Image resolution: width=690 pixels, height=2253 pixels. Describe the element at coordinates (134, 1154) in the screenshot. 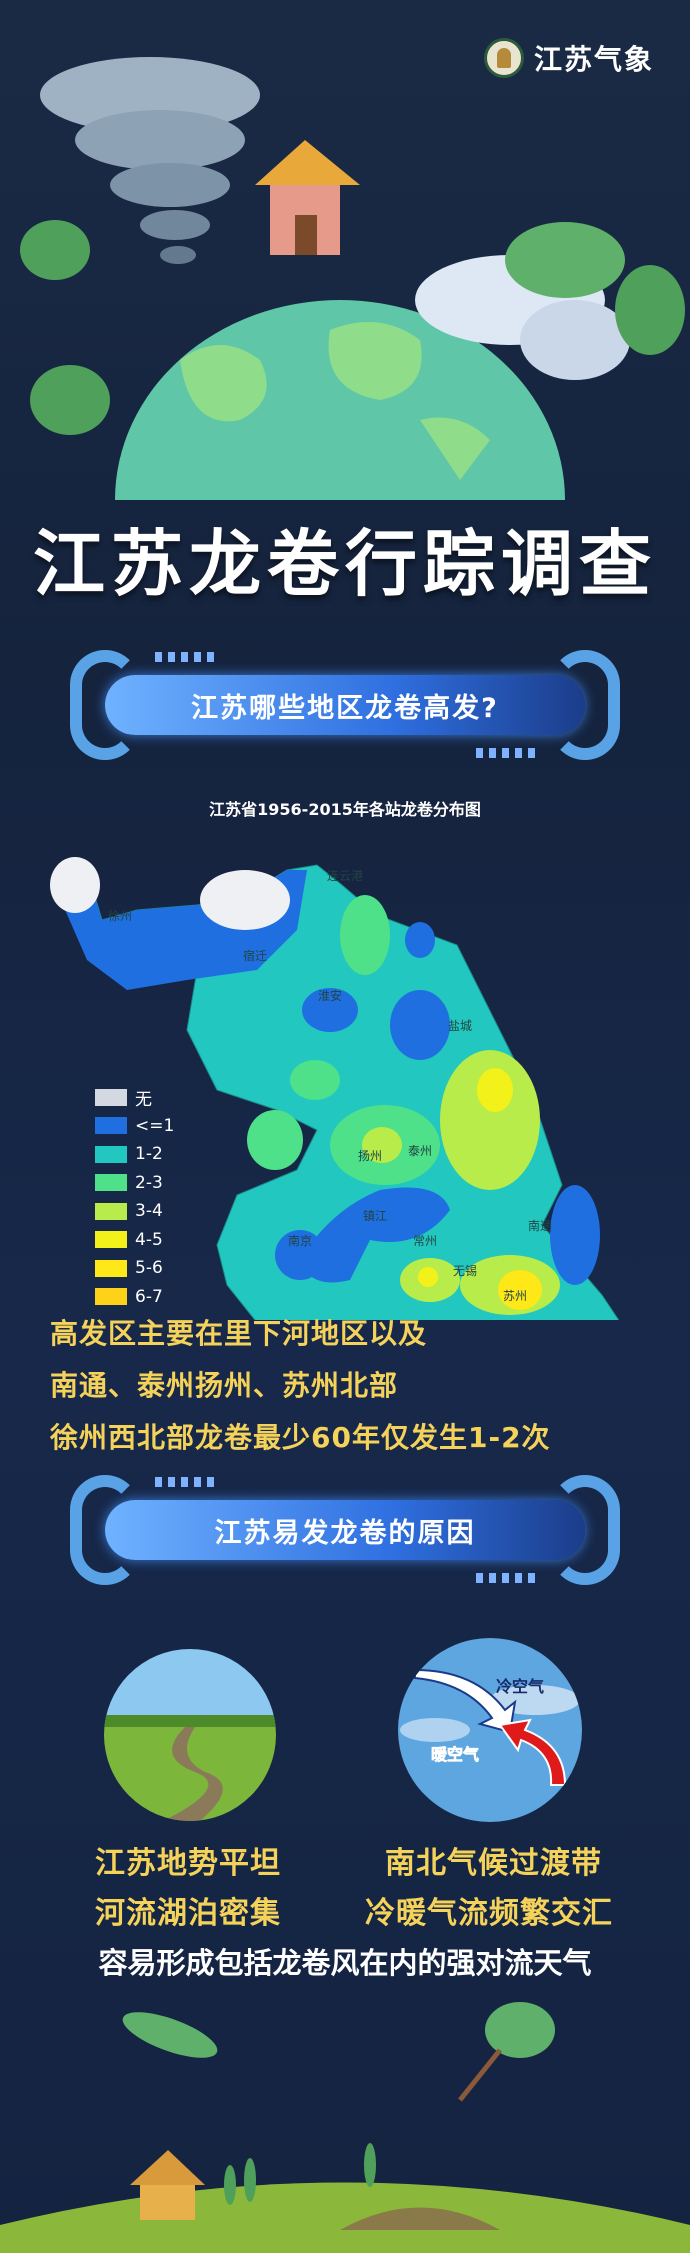

I see `legend-item: 1-2` at that location.